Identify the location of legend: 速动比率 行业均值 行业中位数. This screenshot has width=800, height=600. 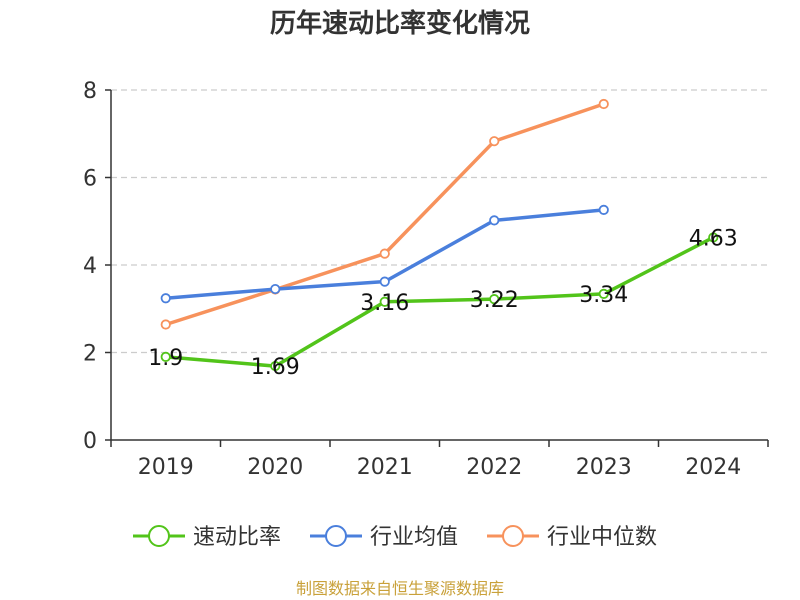
(395, 537).